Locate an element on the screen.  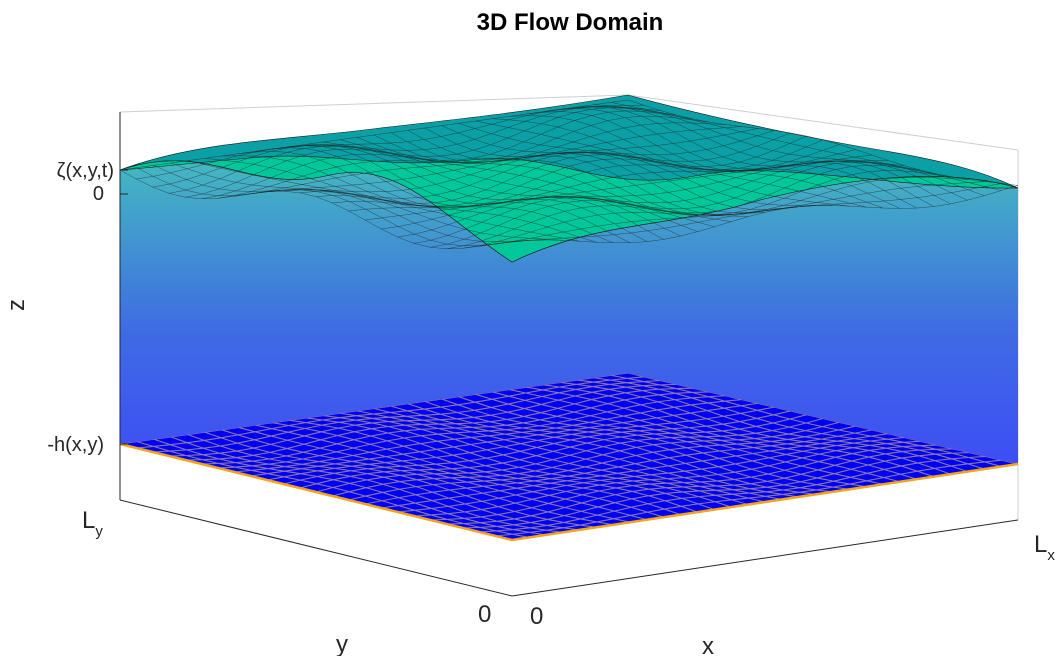
y-tick-zero: 0 is located at coordinates (484, 614).